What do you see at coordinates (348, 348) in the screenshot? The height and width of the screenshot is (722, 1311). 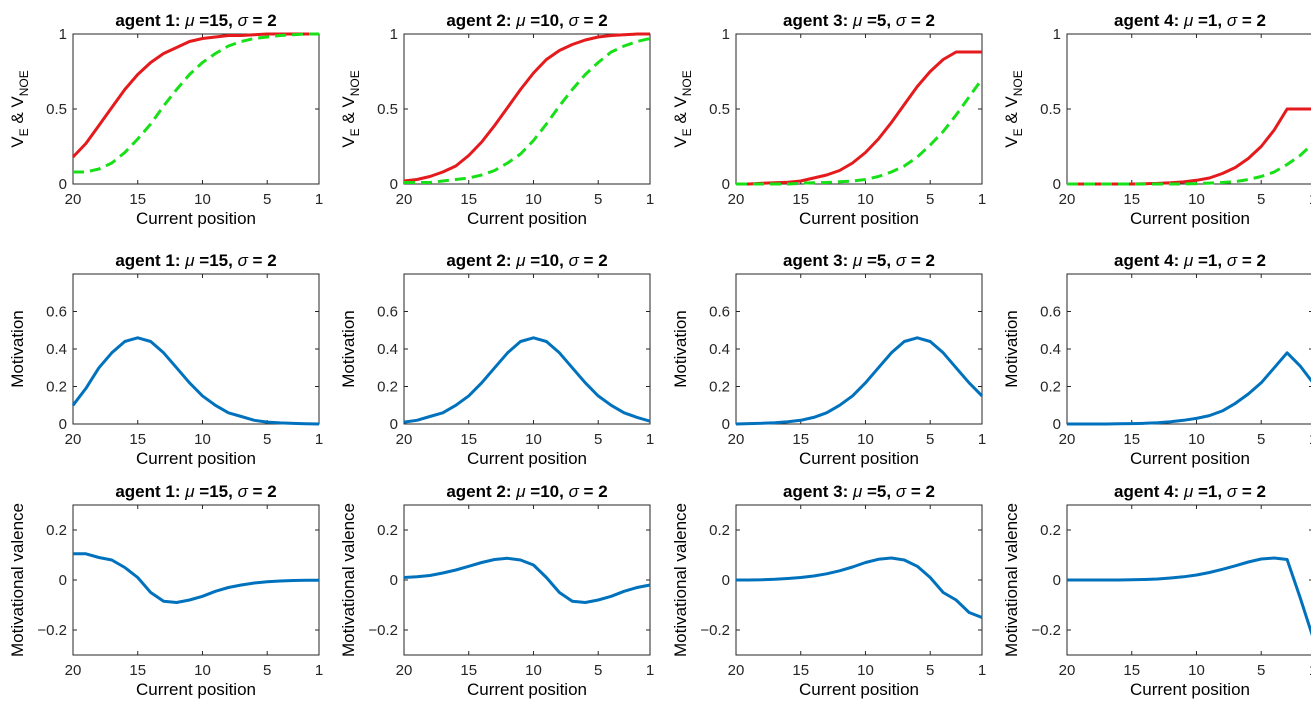 I see `y-axis-label: Motivation` at bounding box center [348, 348].